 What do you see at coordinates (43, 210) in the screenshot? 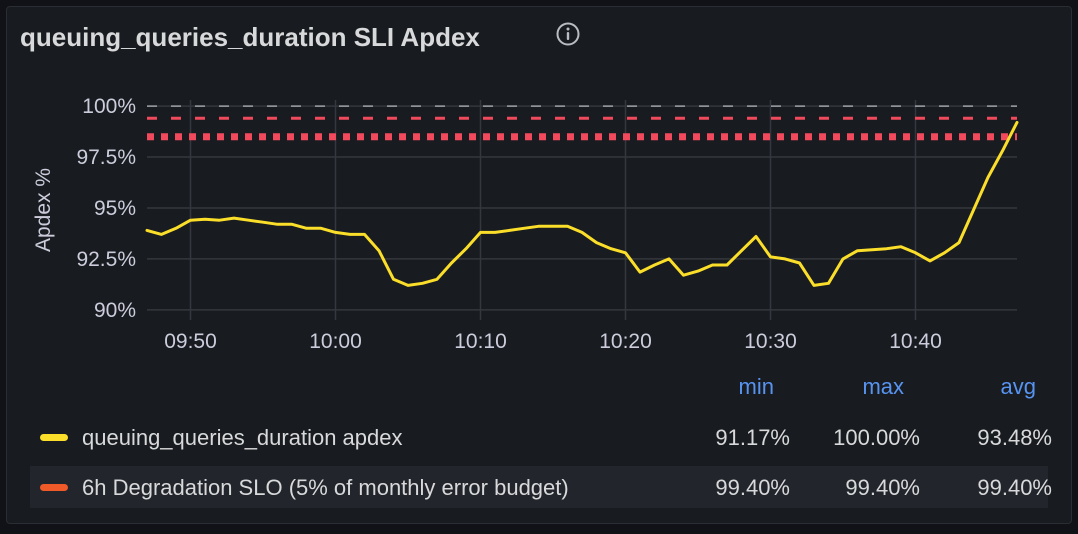
I see `y-axis-label: Apdex %` at bounding box center [43, 210].